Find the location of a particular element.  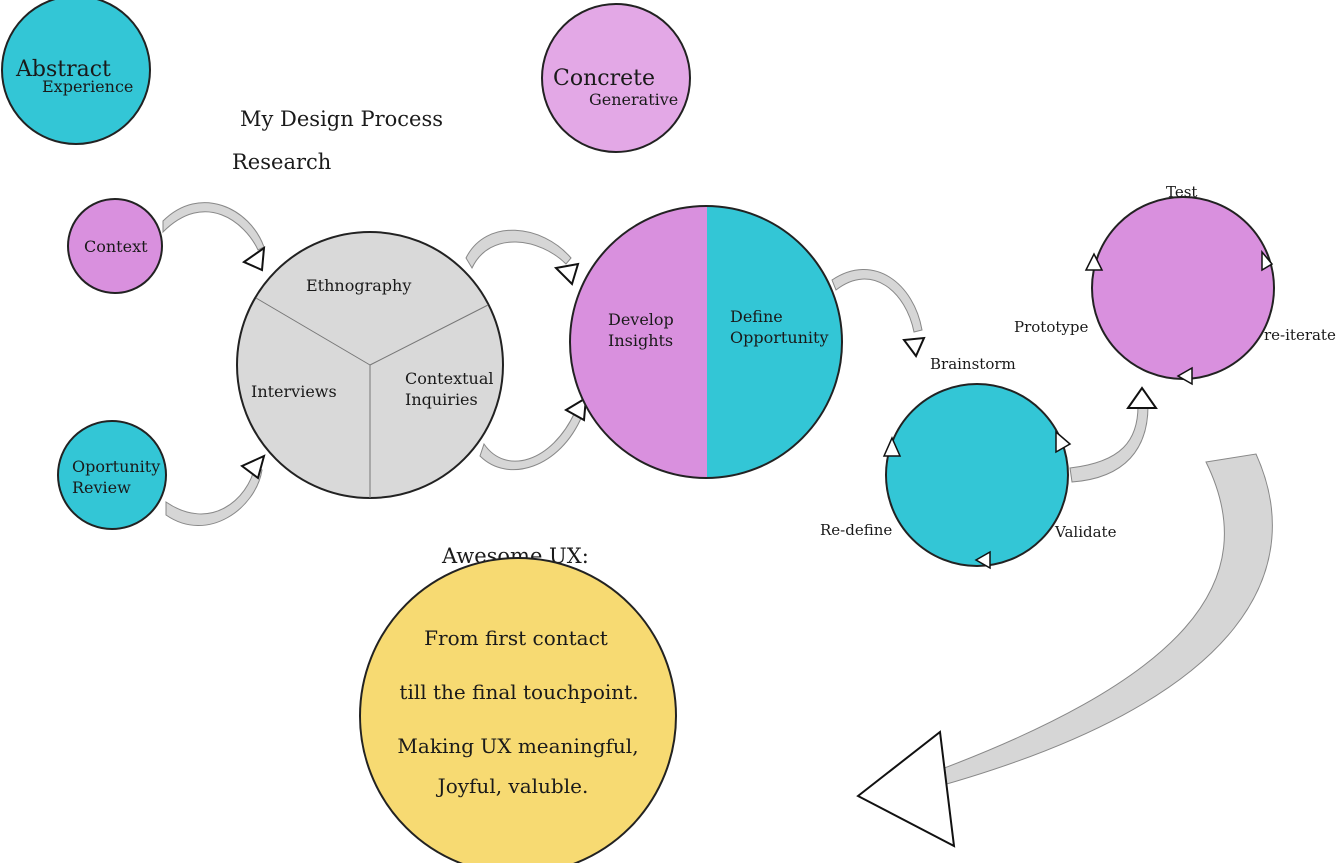

awesome-ux-line3: Making UX meaningful, is located at coordinates (517, 746).